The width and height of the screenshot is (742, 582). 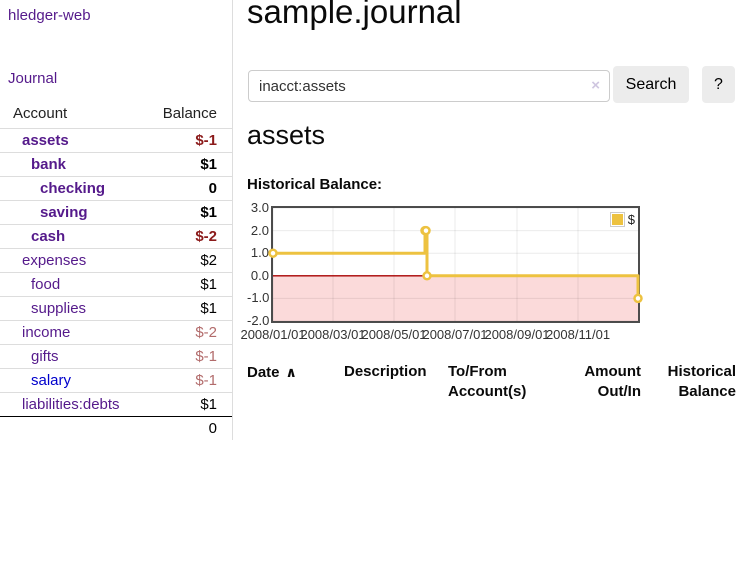 What do you see at coordinates (64, 212) in the screenshot?
I see `account-link-saving: saving` at bounding box center [64, 212].